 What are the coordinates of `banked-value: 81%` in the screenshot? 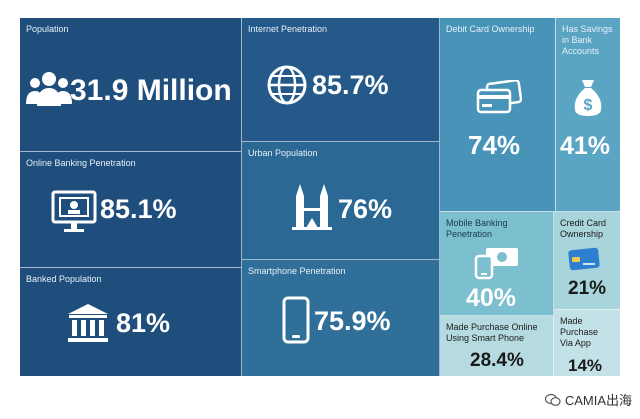 It's located at (143, 323).